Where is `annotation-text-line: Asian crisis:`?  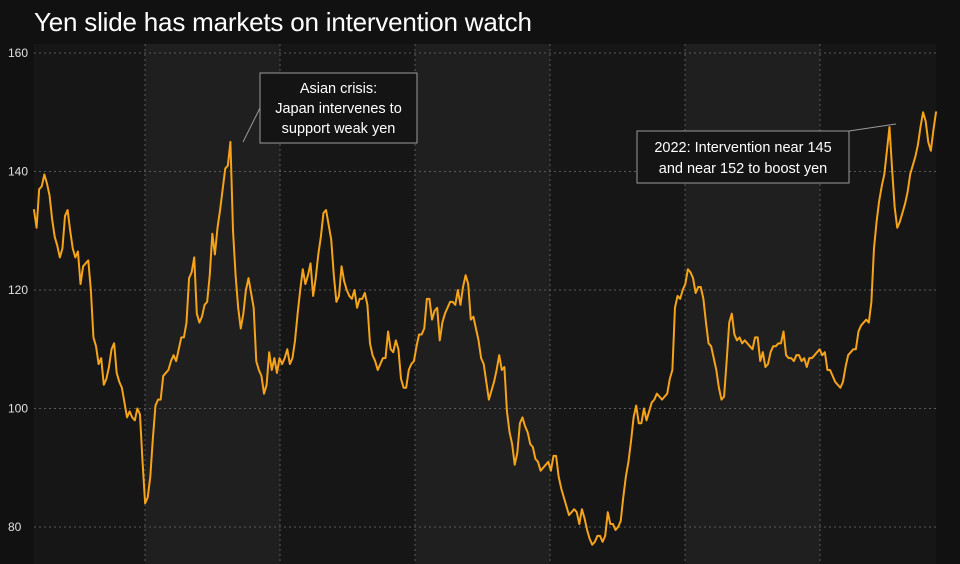
annotation-text-line: Asian crisis: is located at coordinates (338, 89).